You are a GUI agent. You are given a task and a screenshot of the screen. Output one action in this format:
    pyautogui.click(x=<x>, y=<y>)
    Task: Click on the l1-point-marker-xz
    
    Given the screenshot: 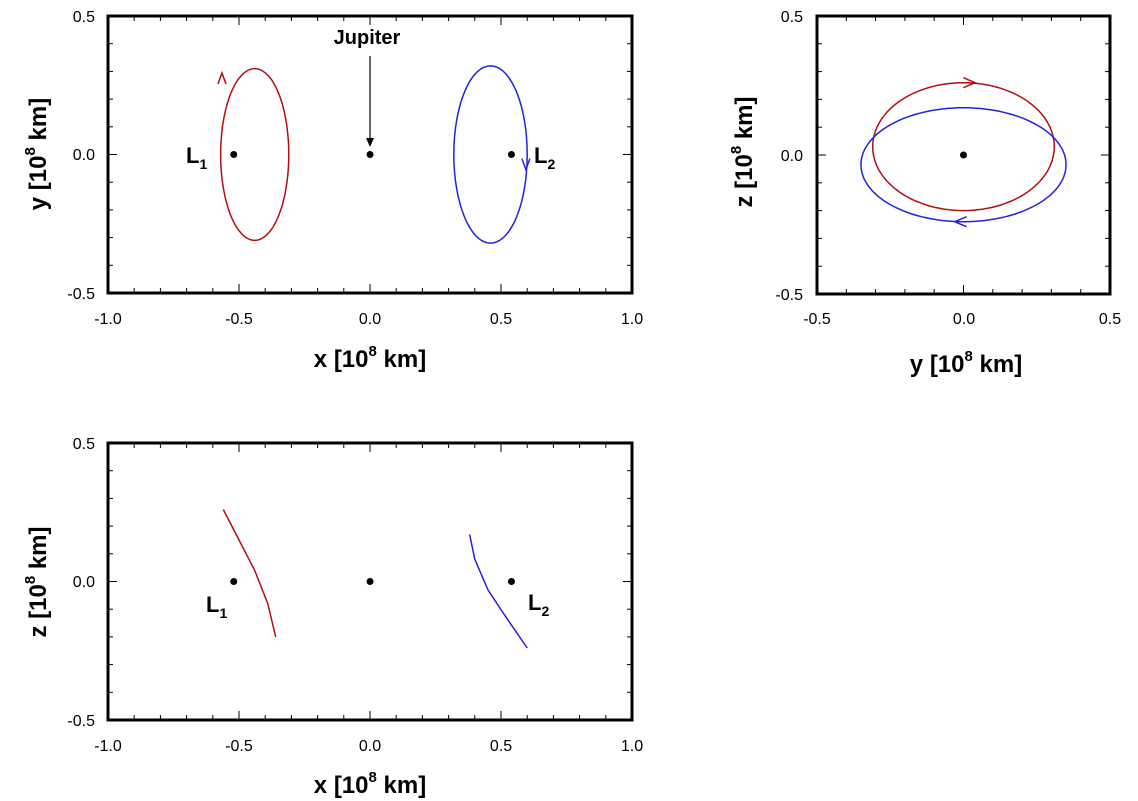 What is the action you would take?
    pyautogui.click(x=234, y=581)
    